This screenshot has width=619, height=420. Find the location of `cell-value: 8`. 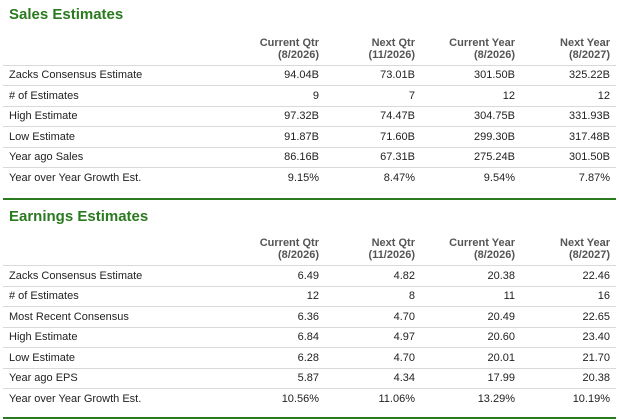

cell-value: 8 is located at coordinates (373, 296).